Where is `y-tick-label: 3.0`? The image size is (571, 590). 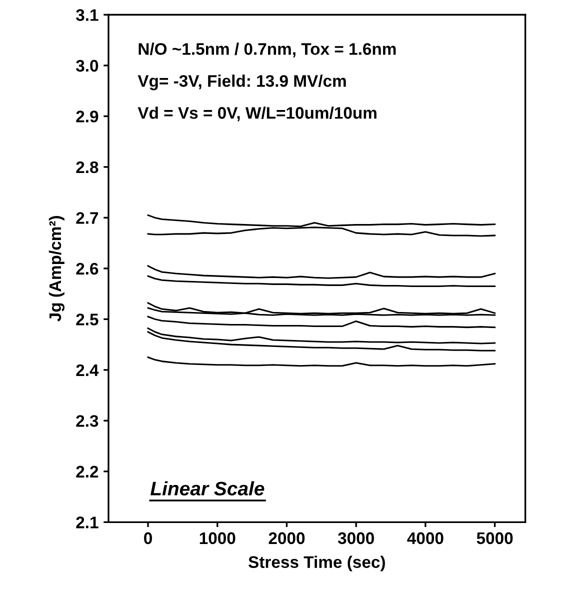 y-tick-label: 3.0 is located at coordinates (87, 66).